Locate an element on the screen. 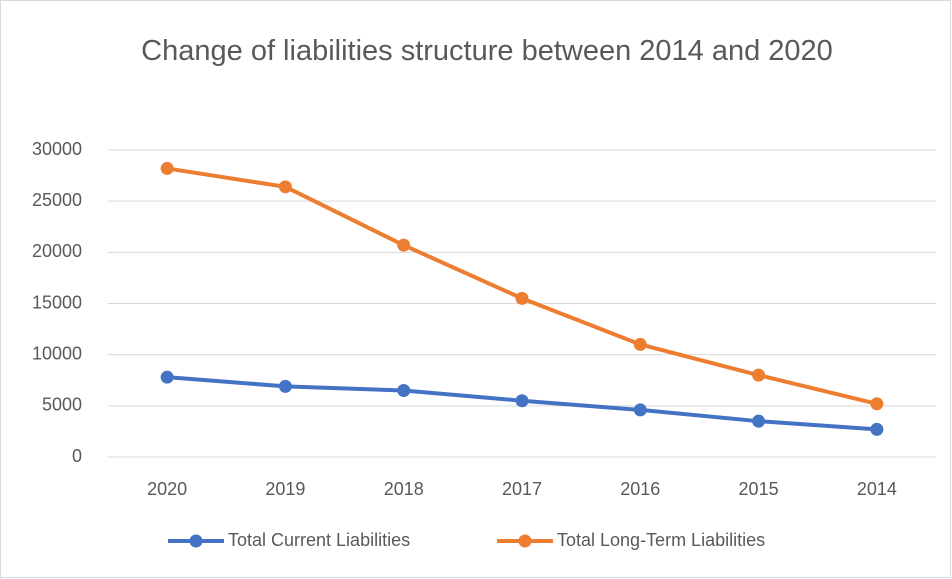 The height and width of the screenshot is (579, 952). x-tick-label: 2019 is located at coordinates (285, 489).